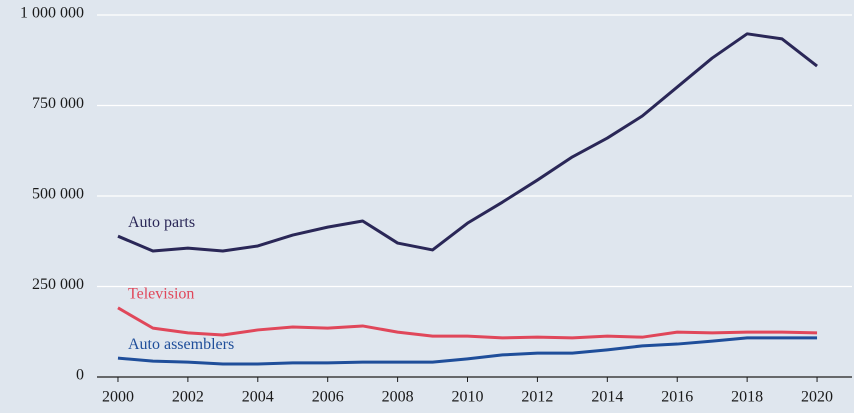  Describe the element at coordinates (817, 397) in the screenshot. I see `x-tick-label: 2020` at that location.